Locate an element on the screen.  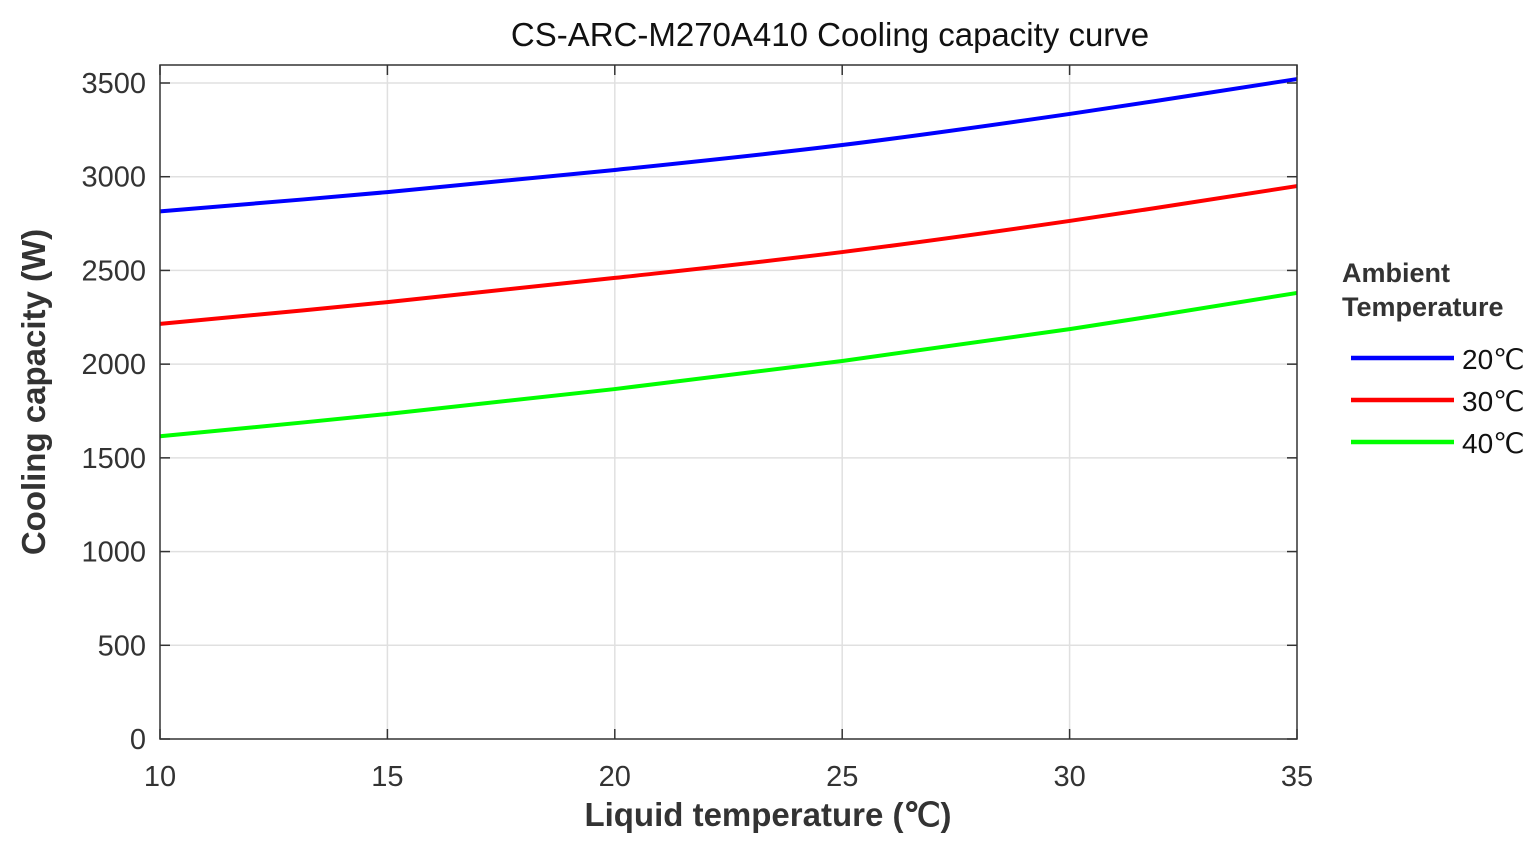
x-tick-label: 30 is located at coordinates (1069, 777).